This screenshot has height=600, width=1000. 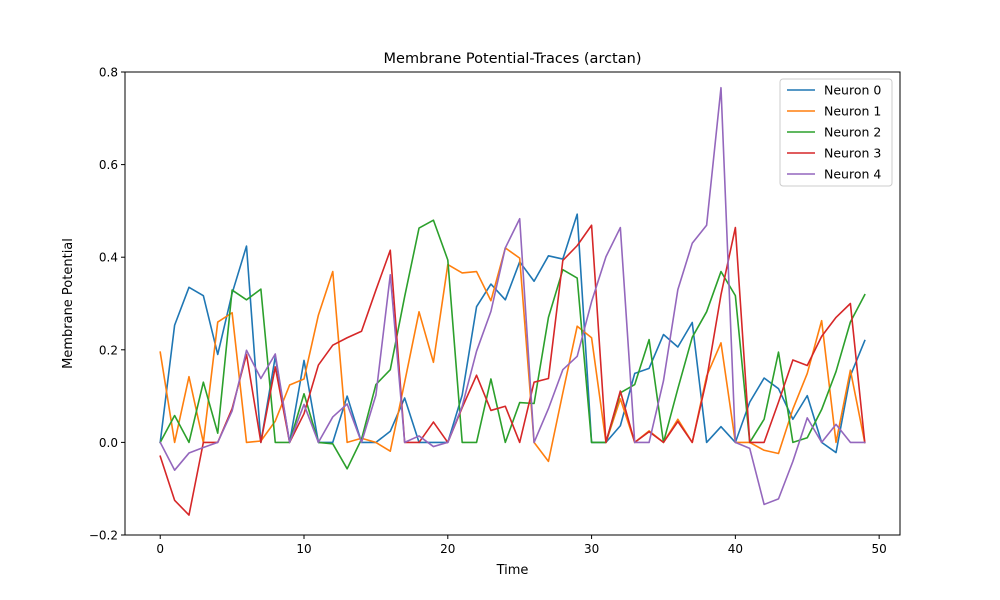 I want to click on x-axis-ticks: 0 10 20 30 40 50, so click(x=521, y=545).